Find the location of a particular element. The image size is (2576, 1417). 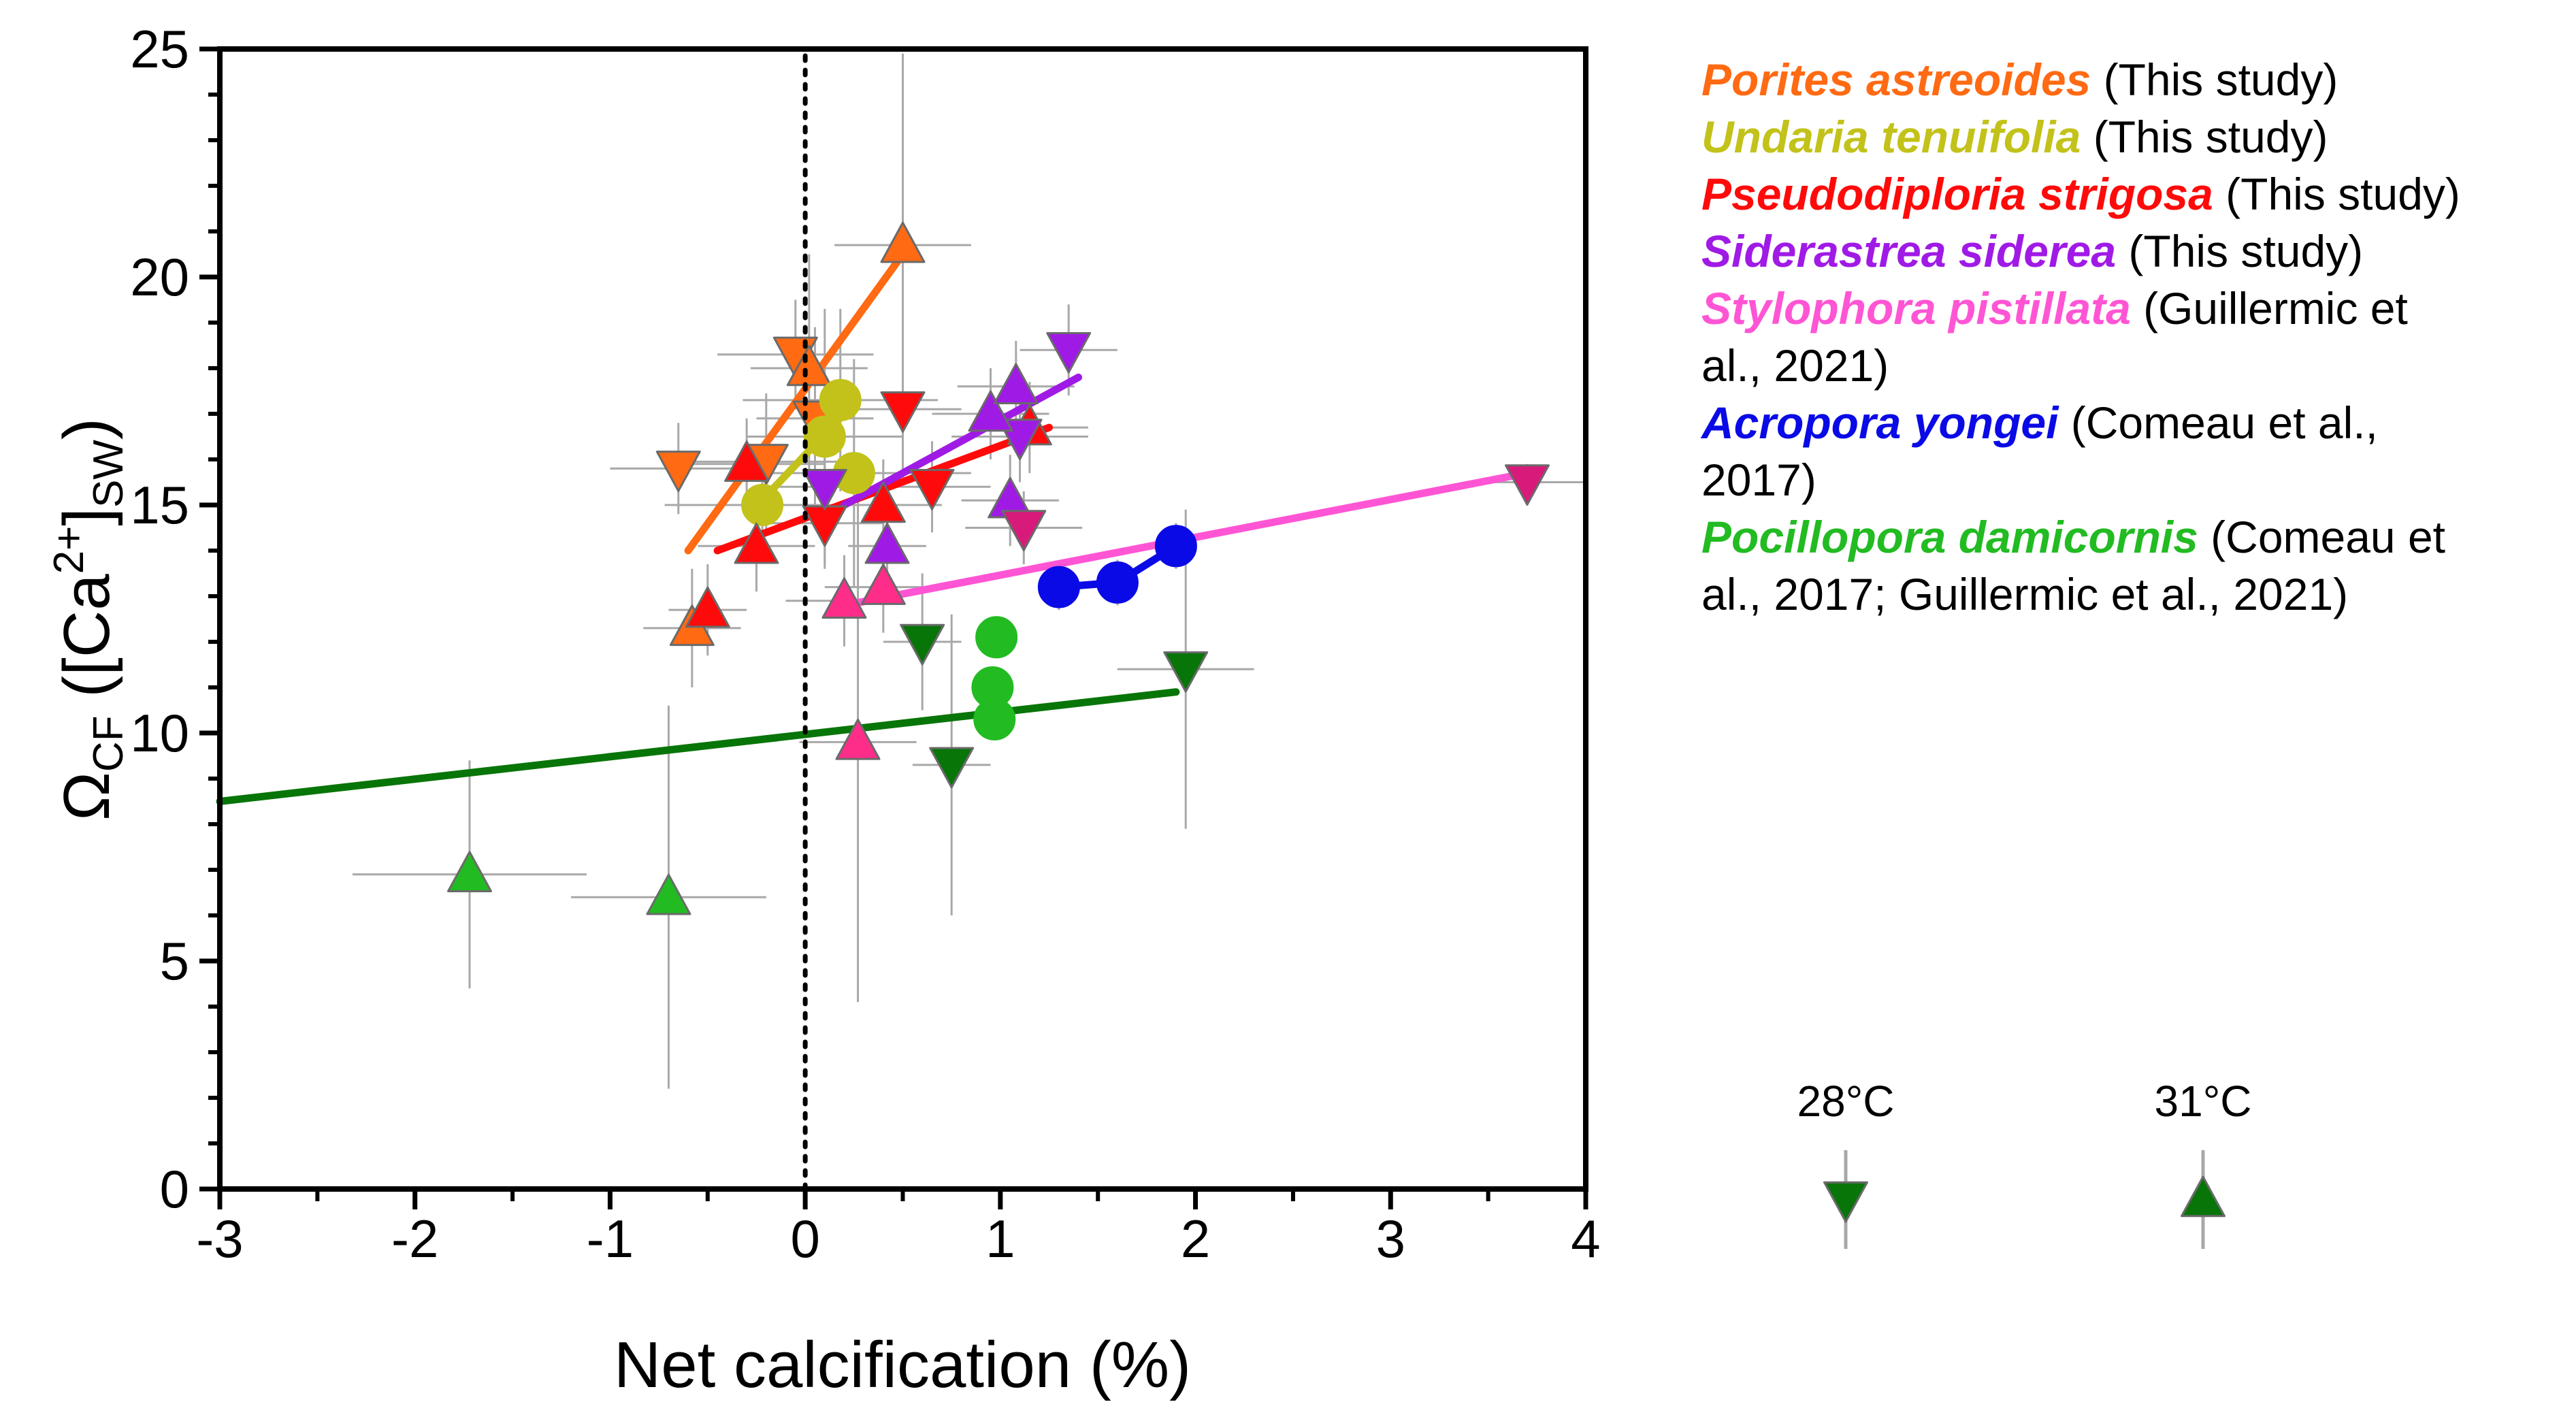

legend-entry-stylophora-pistillata: Stylophora pistillata (Guillermic et is located at coordinates (2054, 308).